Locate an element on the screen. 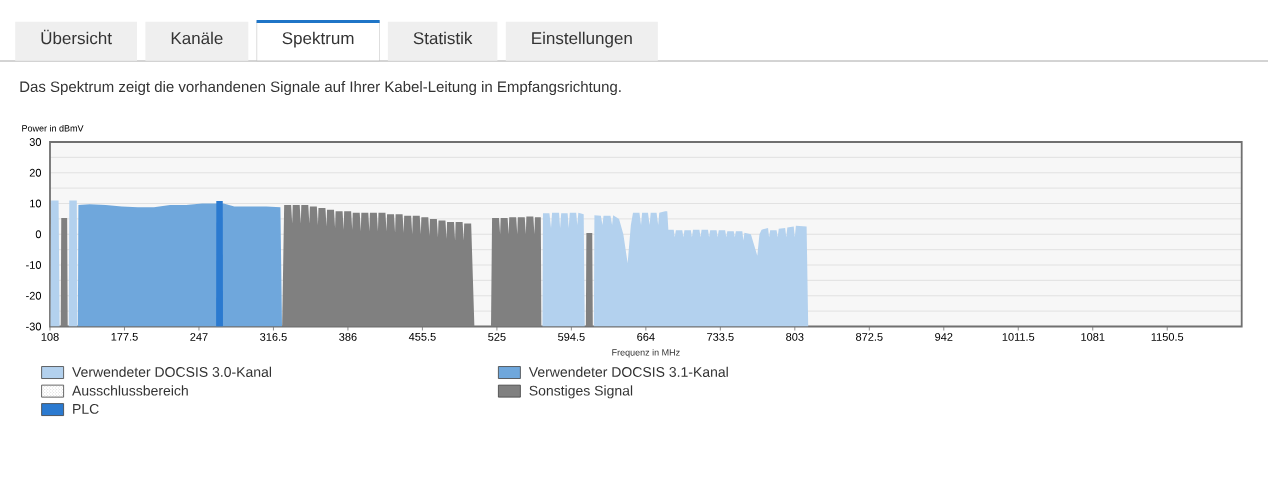 This screenshot has height=497, width=1268. x-tick-label: 594.5 is located at coordinates (571, 337).